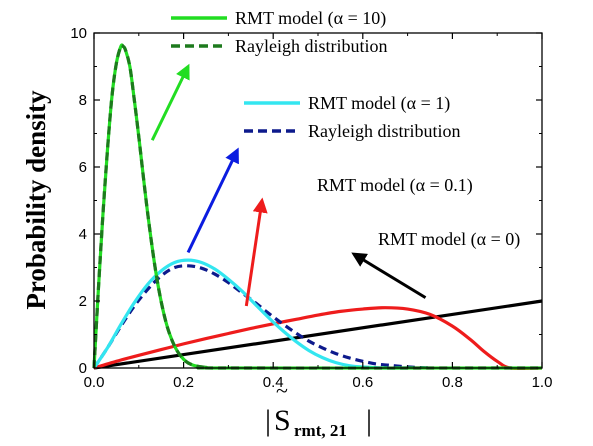  Describe the element at coordinates (395, 185) in the screenshot. I see `annotation-label-0: RMT model (α = 0.1)` at that location.